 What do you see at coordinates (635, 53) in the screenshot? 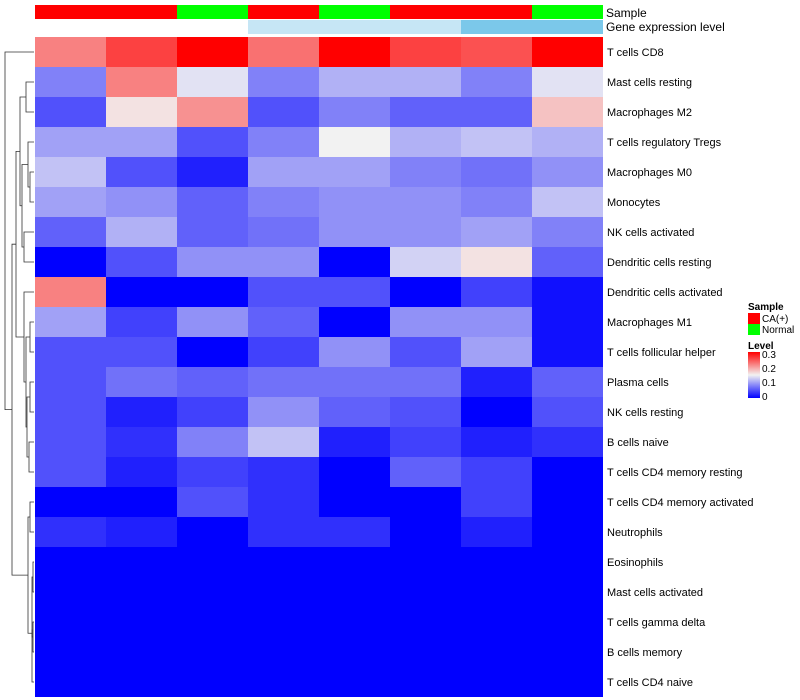
I see `row-label-0: T cells CD8` at bounding box center [635, 53].